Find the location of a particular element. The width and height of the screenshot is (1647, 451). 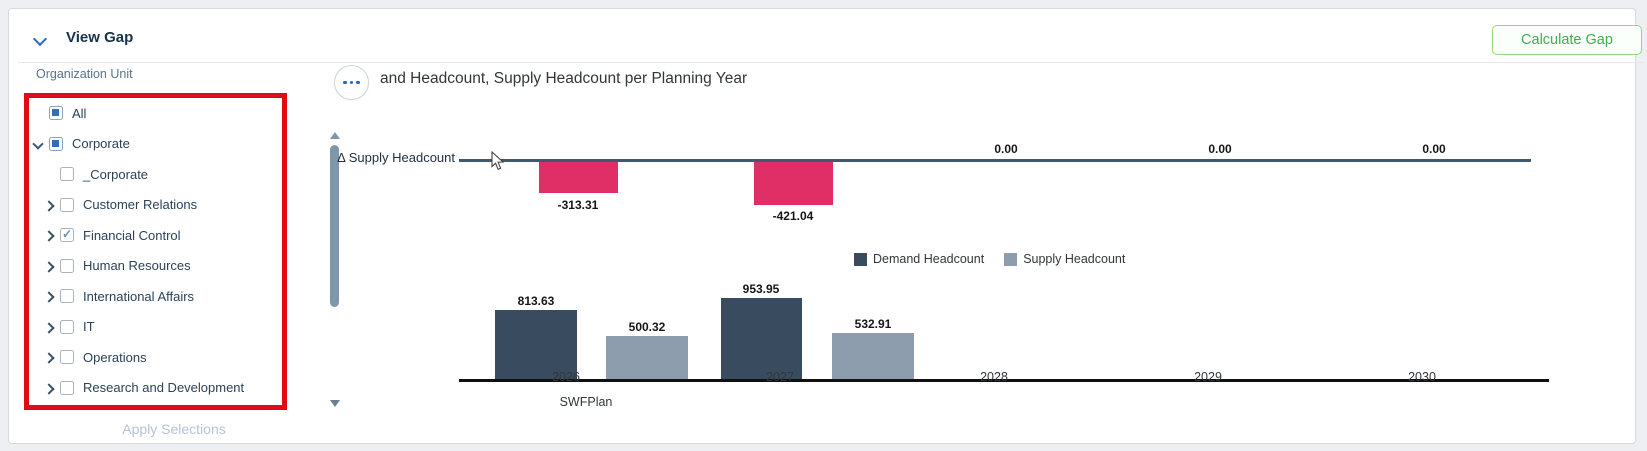

tree-item-customer-relations: Customer Relations is located at coordinates (159, 205).